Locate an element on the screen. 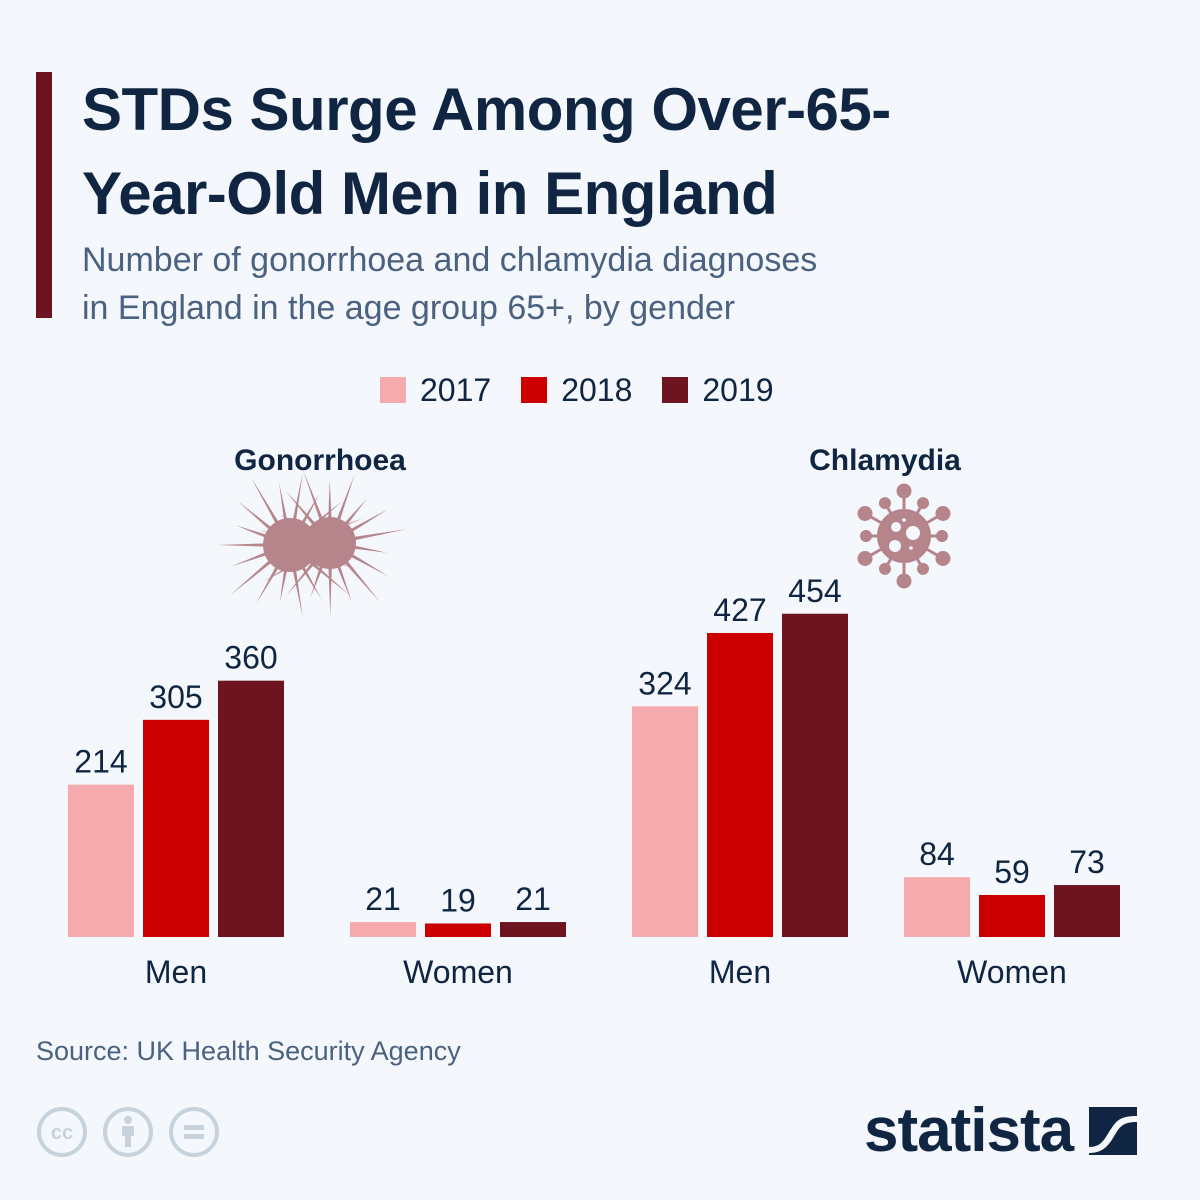  value-label-chlamydia-women-2018: 59 is located at coordinates (1012, 872).